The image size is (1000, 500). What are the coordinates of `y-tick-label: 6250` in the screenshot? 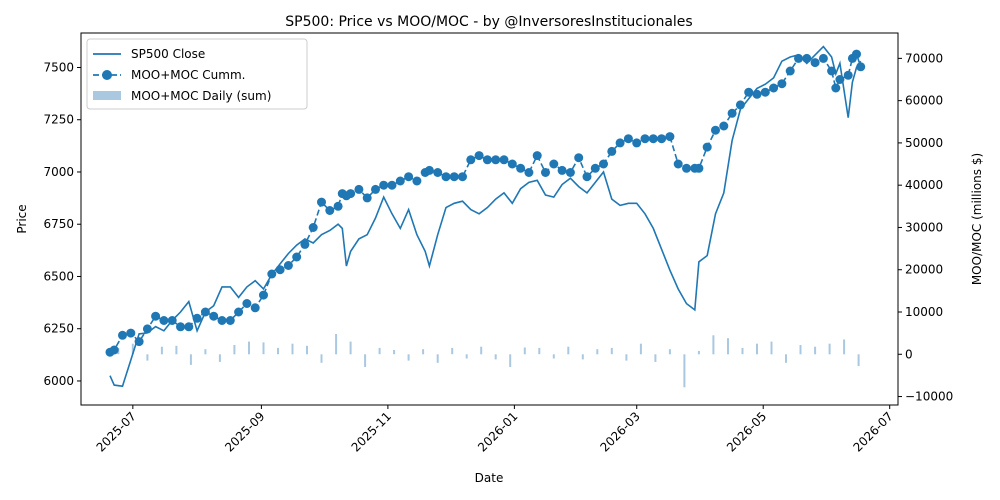 It's located at (58, 329).